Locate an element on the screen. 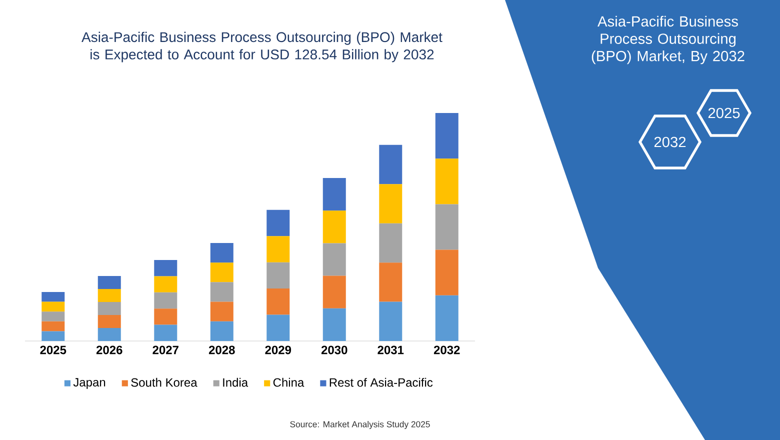  x-tick-label: 2028 is located at coordinates (221, 350).